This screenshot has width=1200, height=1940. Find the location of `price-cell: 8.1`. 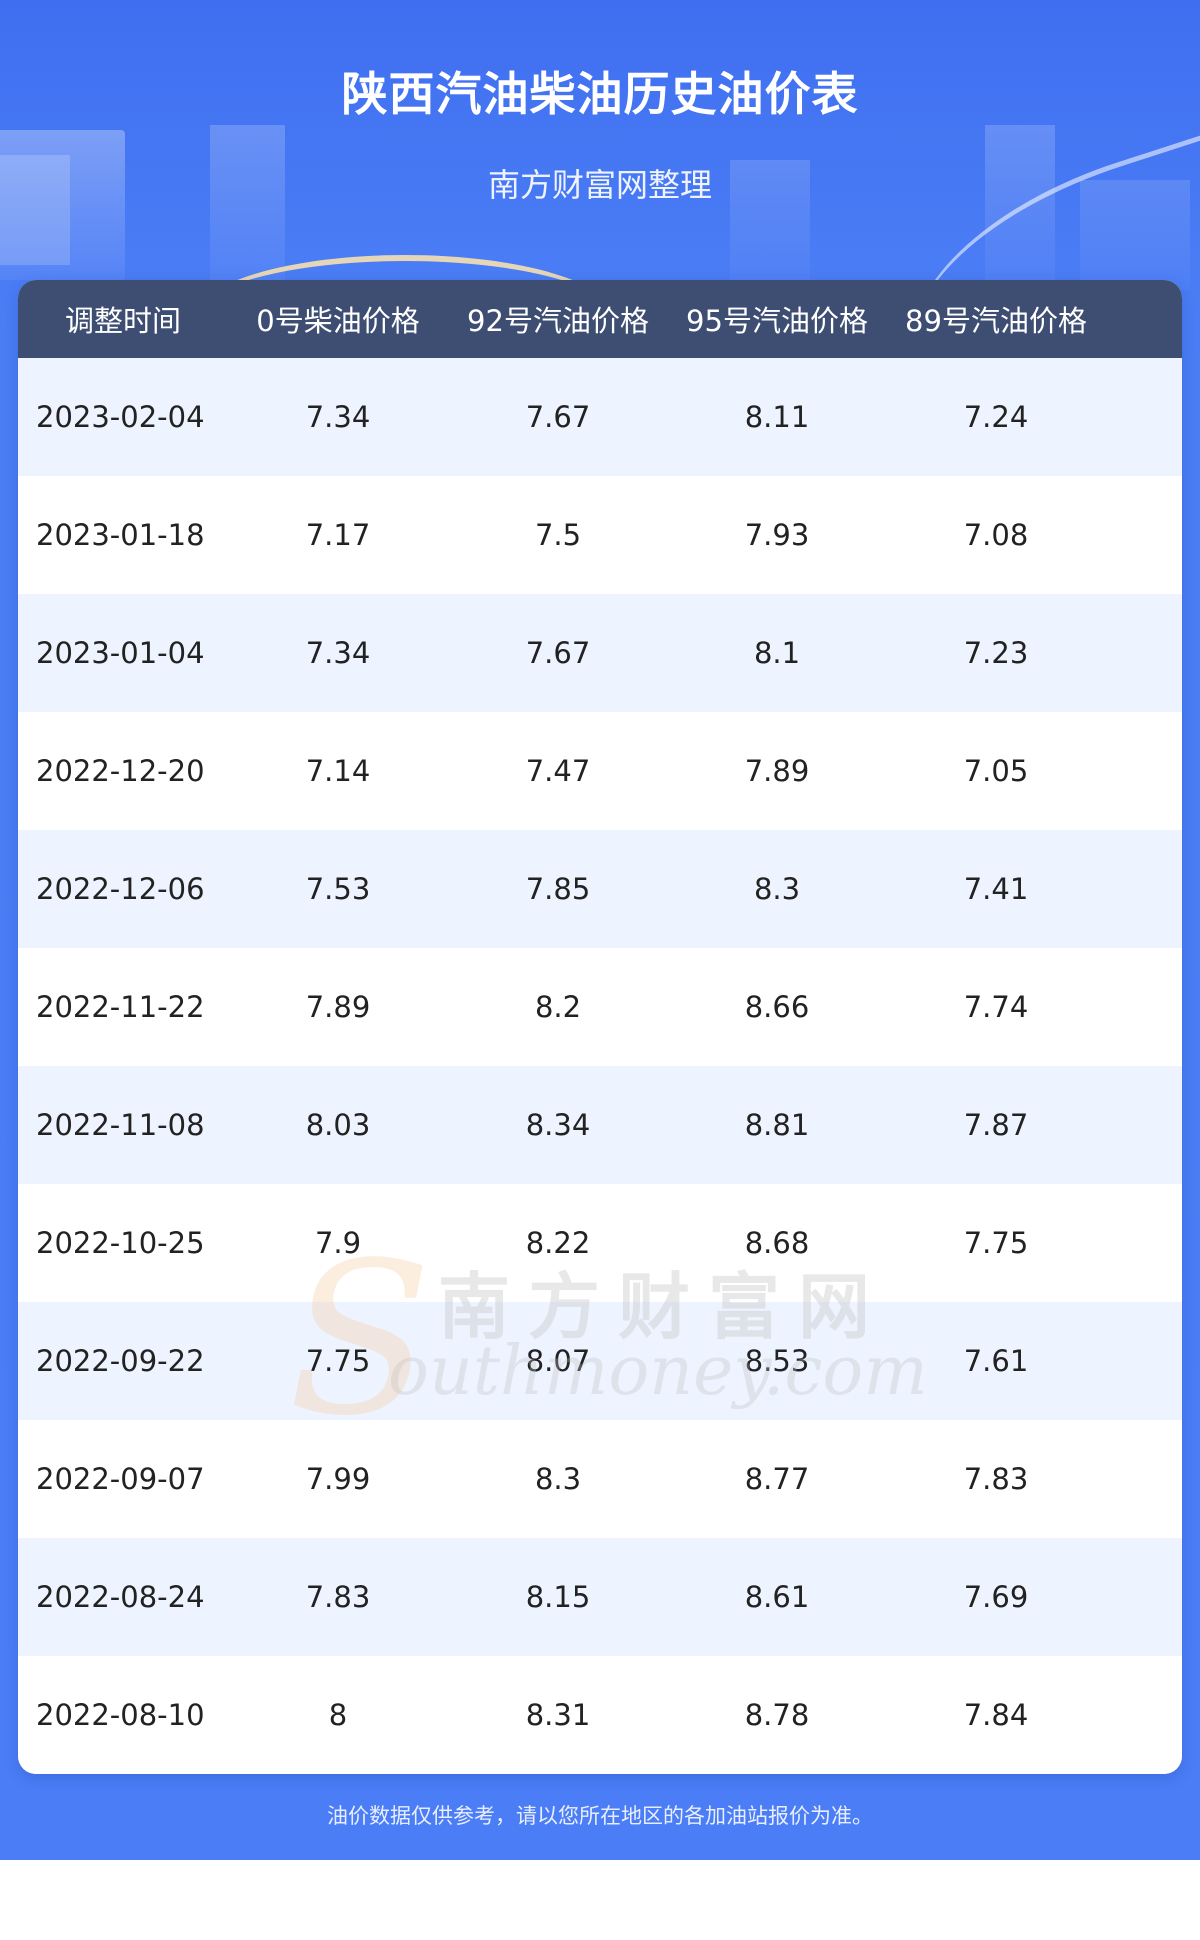

price-cell: 8.1 is located at coordinates (777, 653).